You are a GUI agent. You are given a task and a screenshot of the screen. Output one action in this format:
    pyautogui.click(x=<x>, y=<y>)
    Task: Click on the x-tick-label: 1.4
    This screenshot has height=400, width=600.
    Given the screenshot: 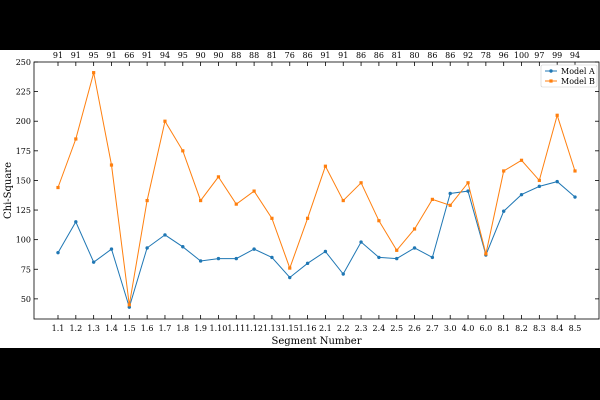 What is the action you would take?
    pyautogui.click(x=111, y=328)
    